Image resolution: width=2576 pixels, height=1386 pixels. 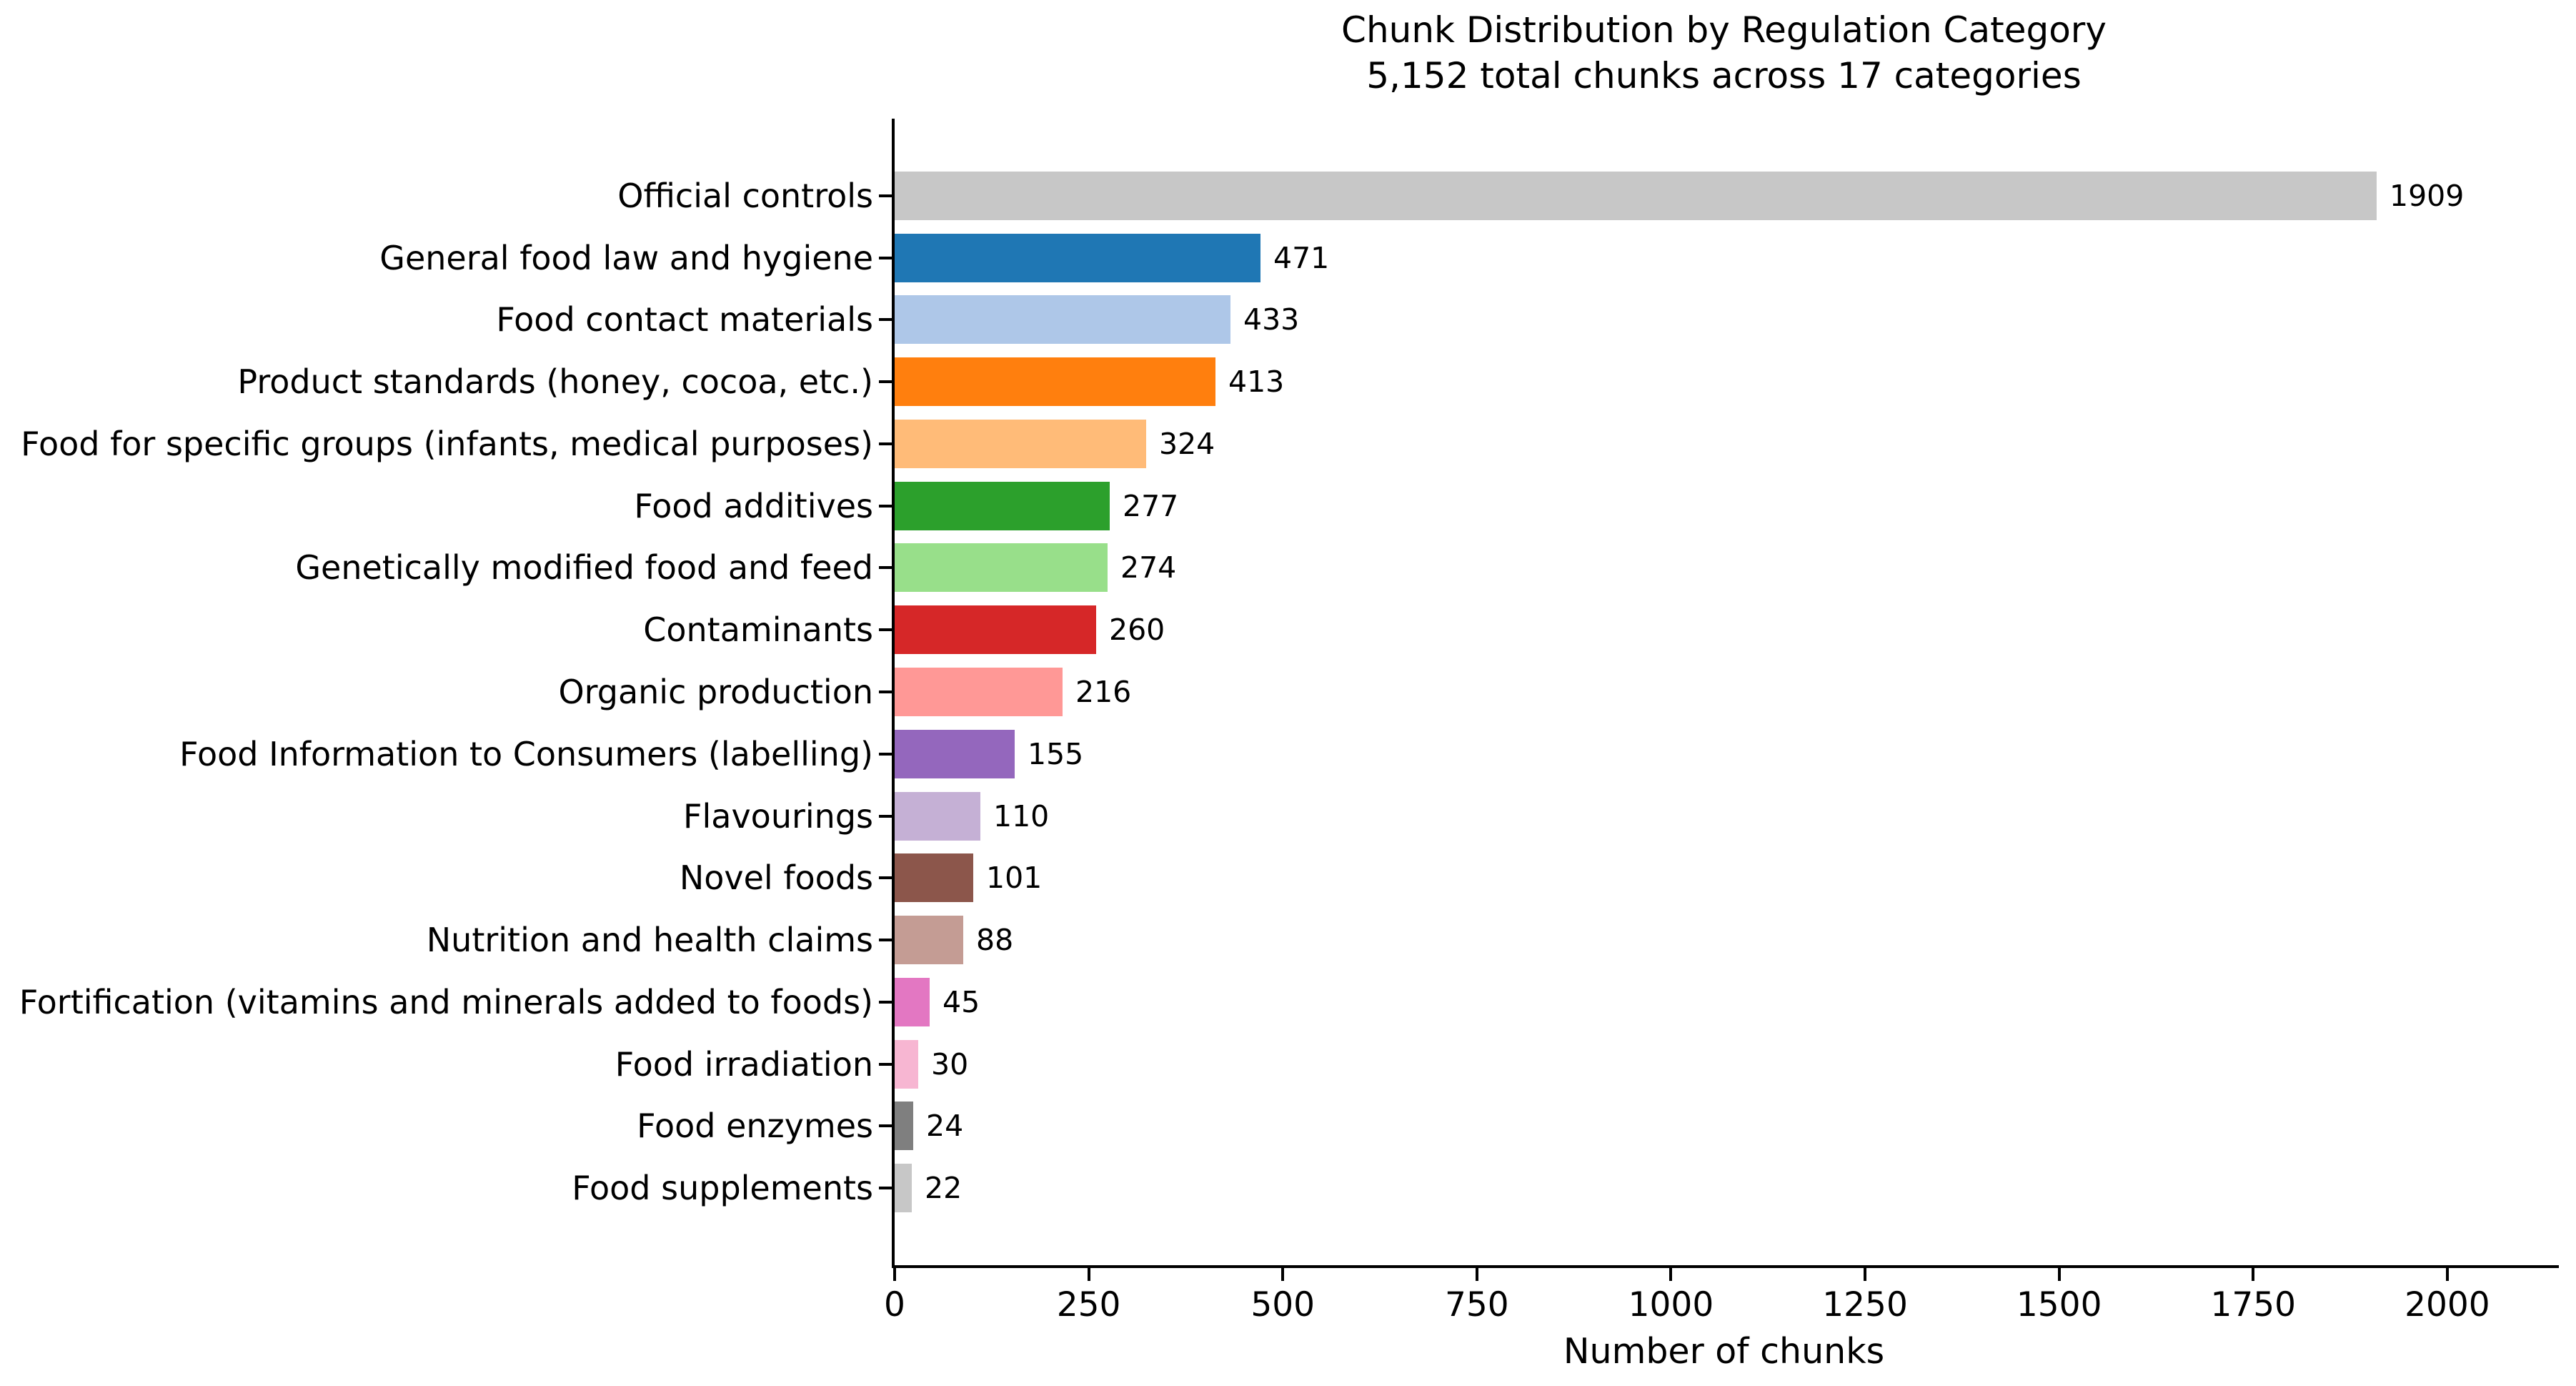 What do you see at coordinates (1865, 1305) in the screenshot?
I see `x-tick-label: 1250` at bounding box center [1865, 1305].